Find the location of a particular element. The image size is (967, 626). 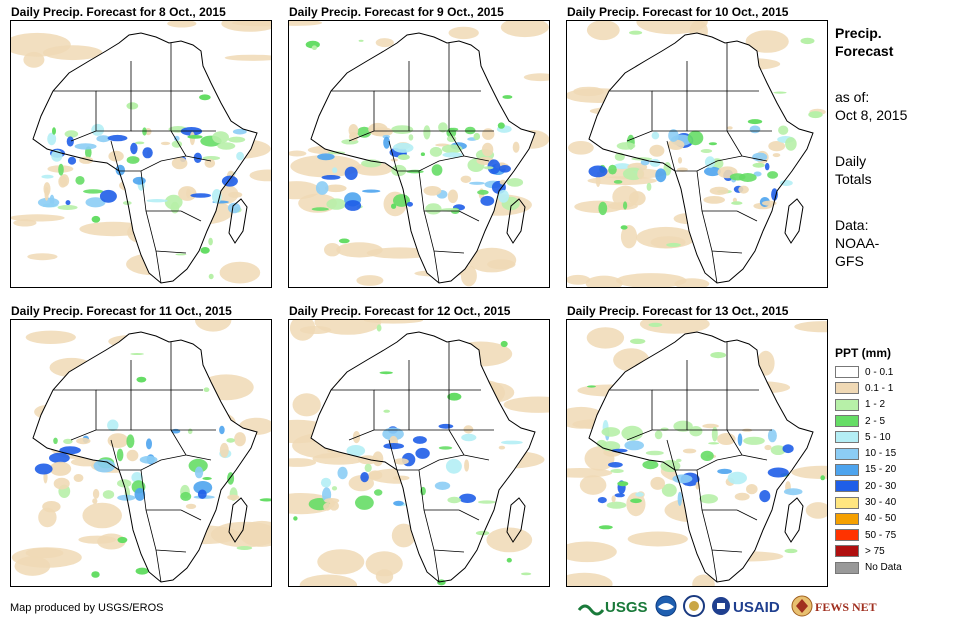

legend-label: > 75 is located at coordinates (875, 551).